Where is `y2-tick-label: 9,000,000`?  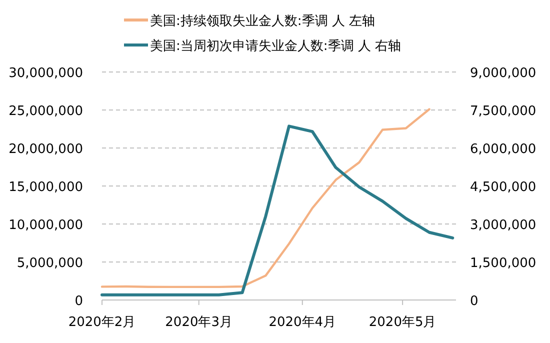
y2-tick-label: 9,000,000 is located at coordinates (503, 73).